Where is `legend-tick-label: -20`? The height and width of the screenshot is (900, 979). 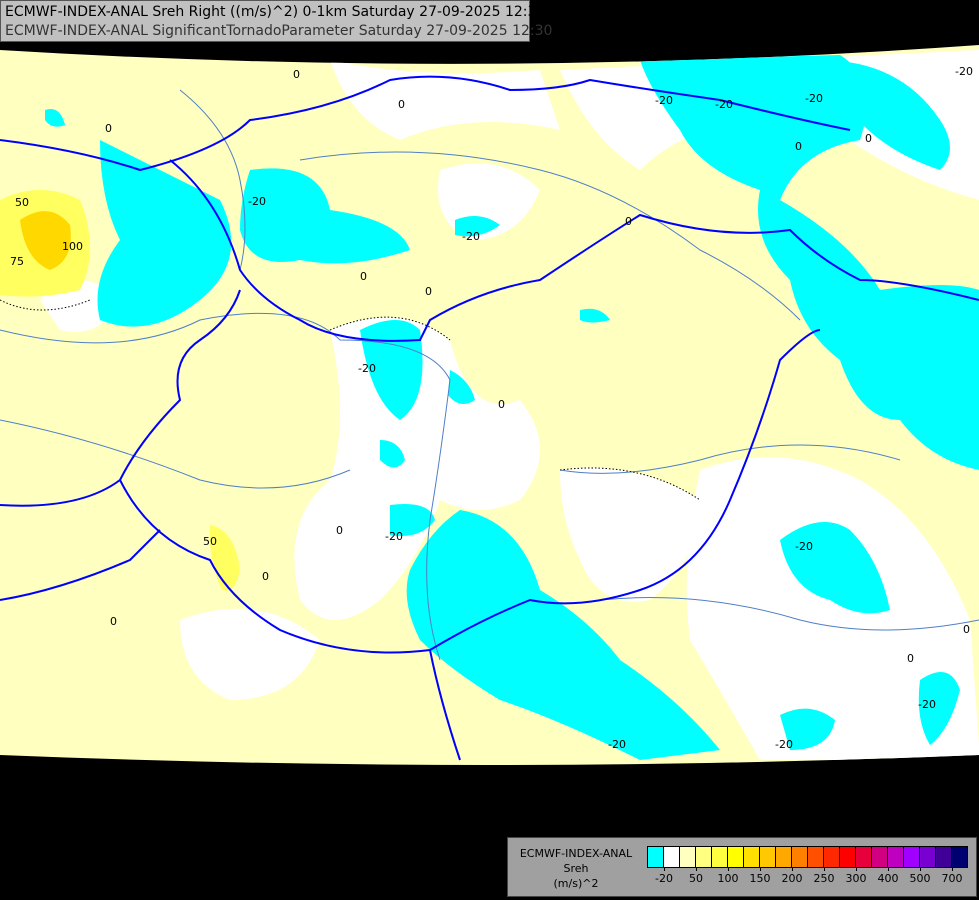
legend-tick-label: -20 is located at coordinates (664, 878).